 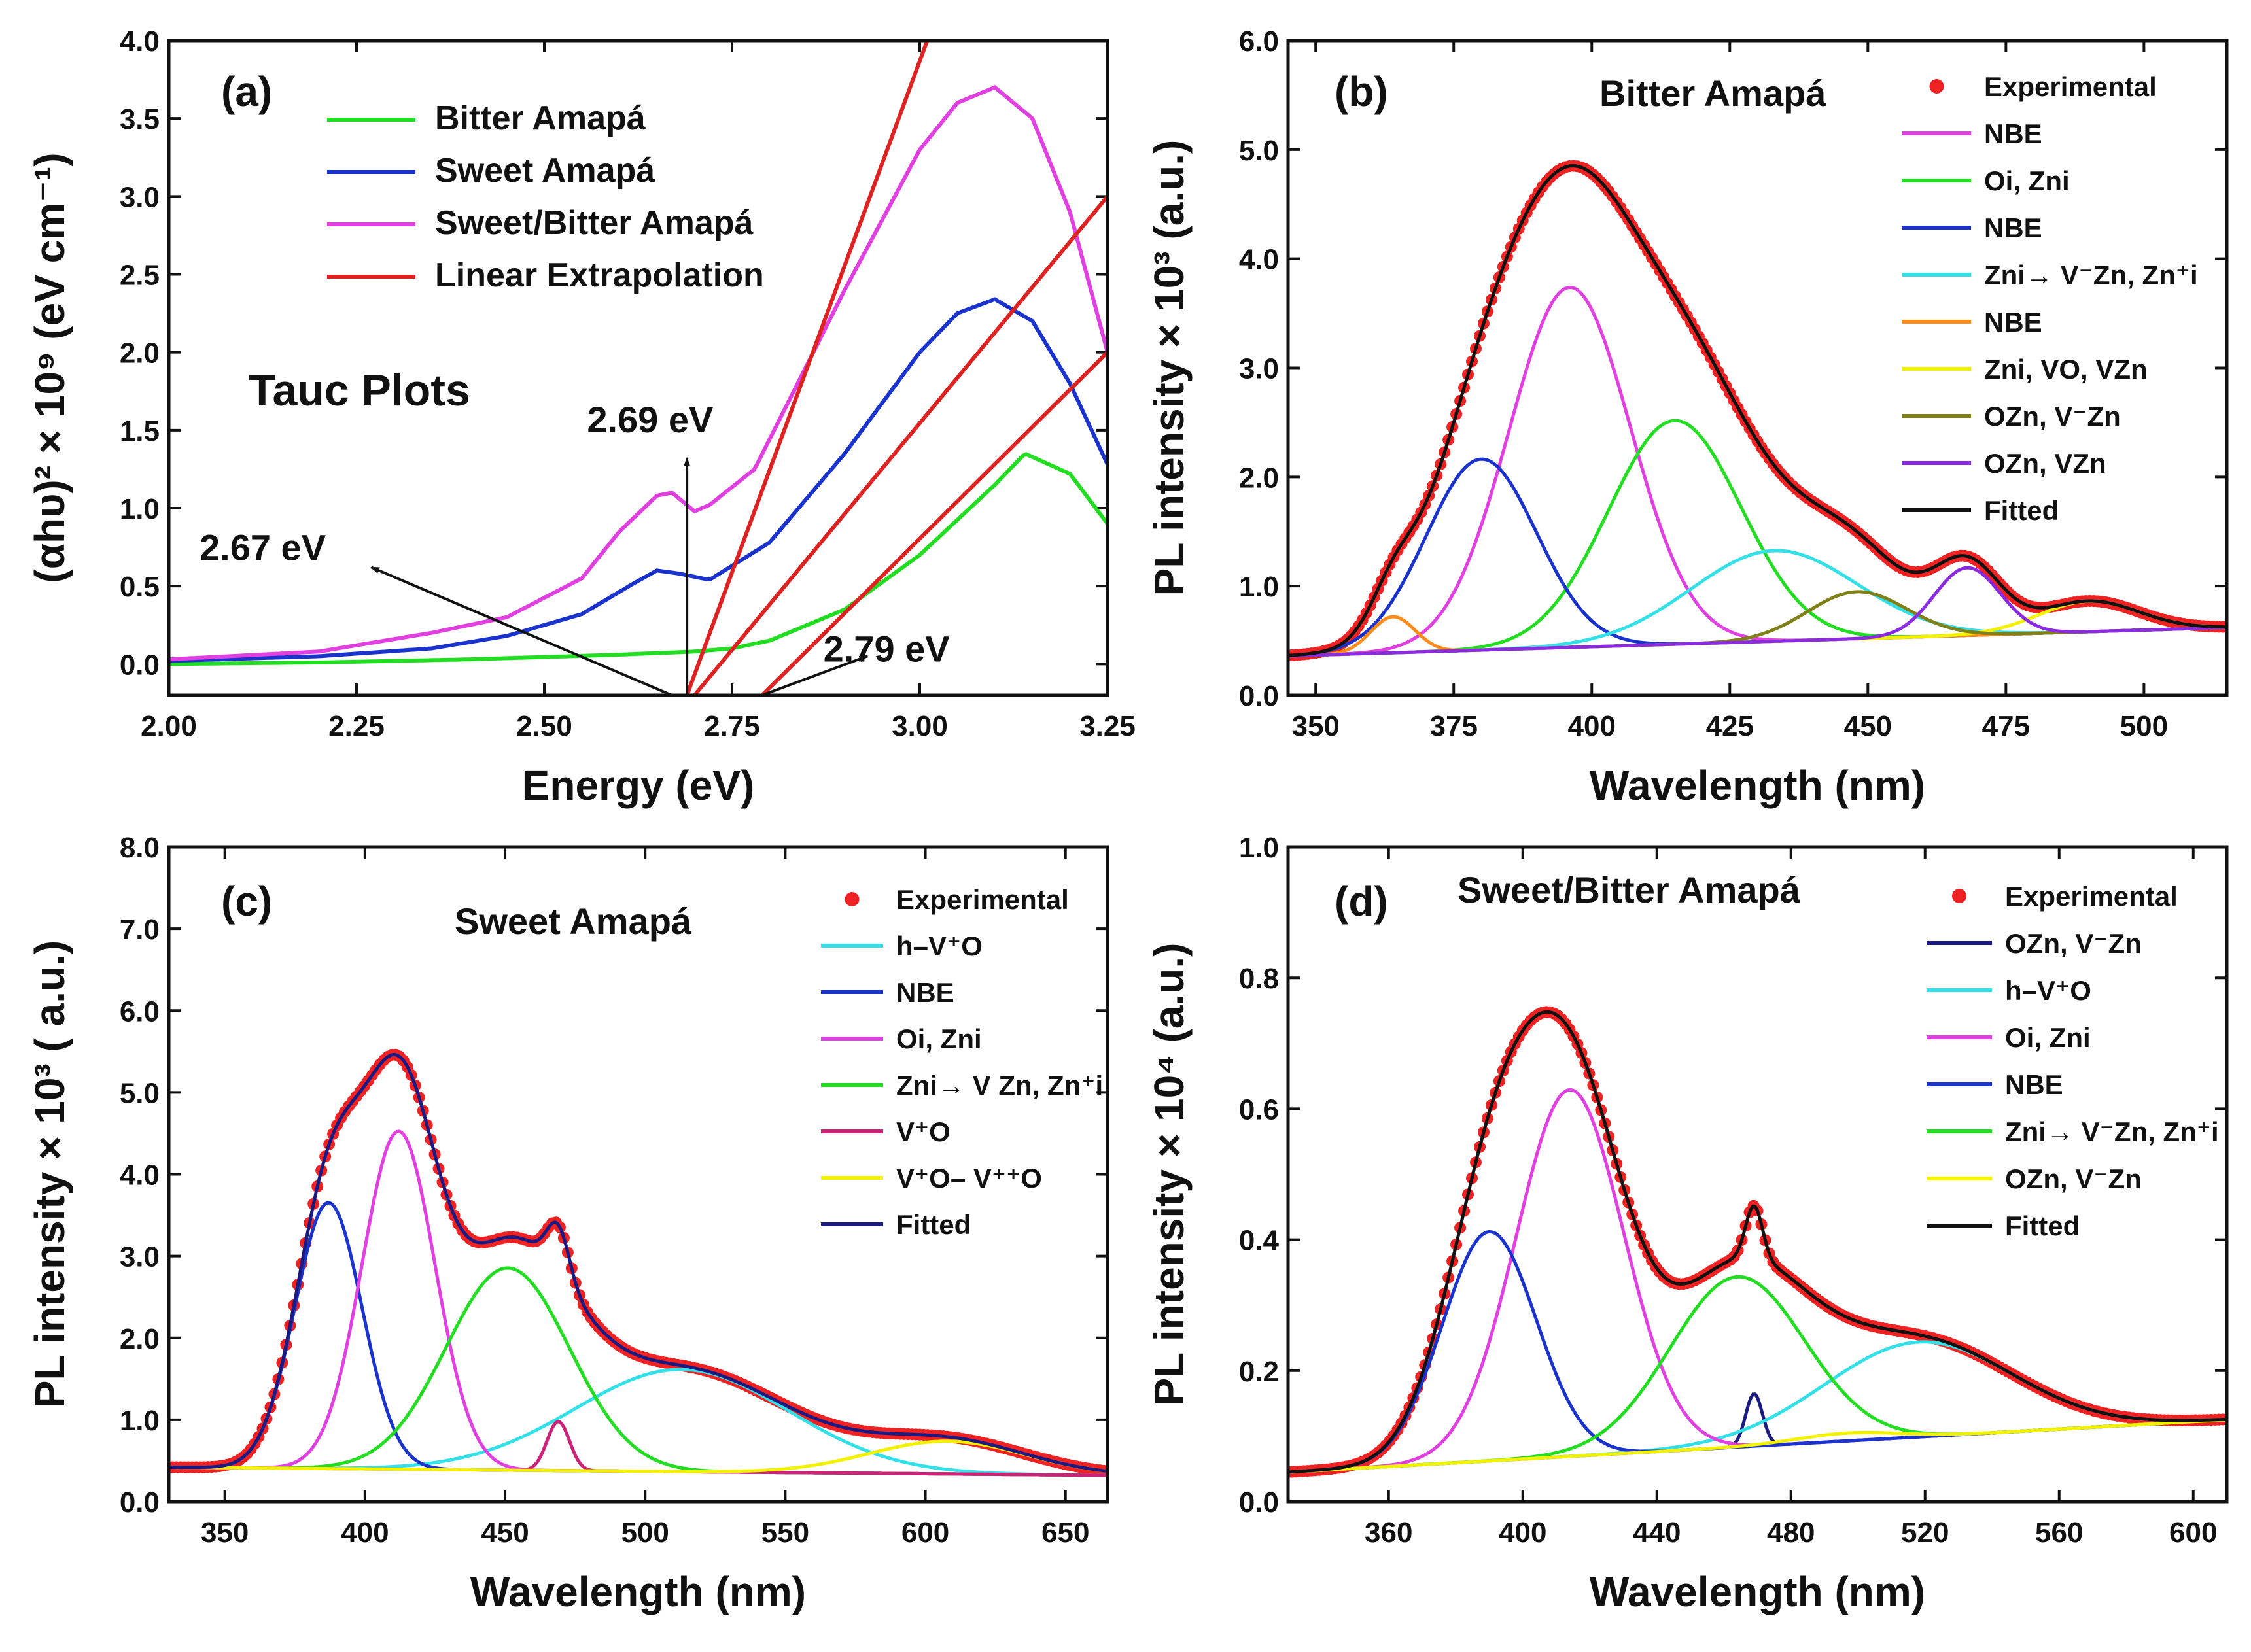 I want to click on x-tick-label: 2.50, so click(x=544, y=726).